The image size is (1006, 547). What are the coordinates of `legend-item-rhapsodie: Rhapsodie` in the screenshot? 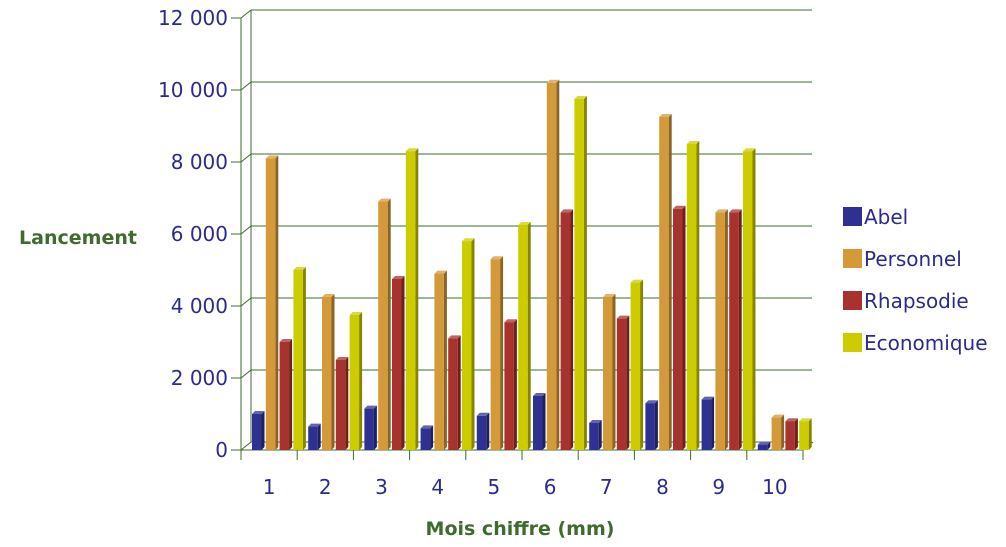 It's located at (906, 301).